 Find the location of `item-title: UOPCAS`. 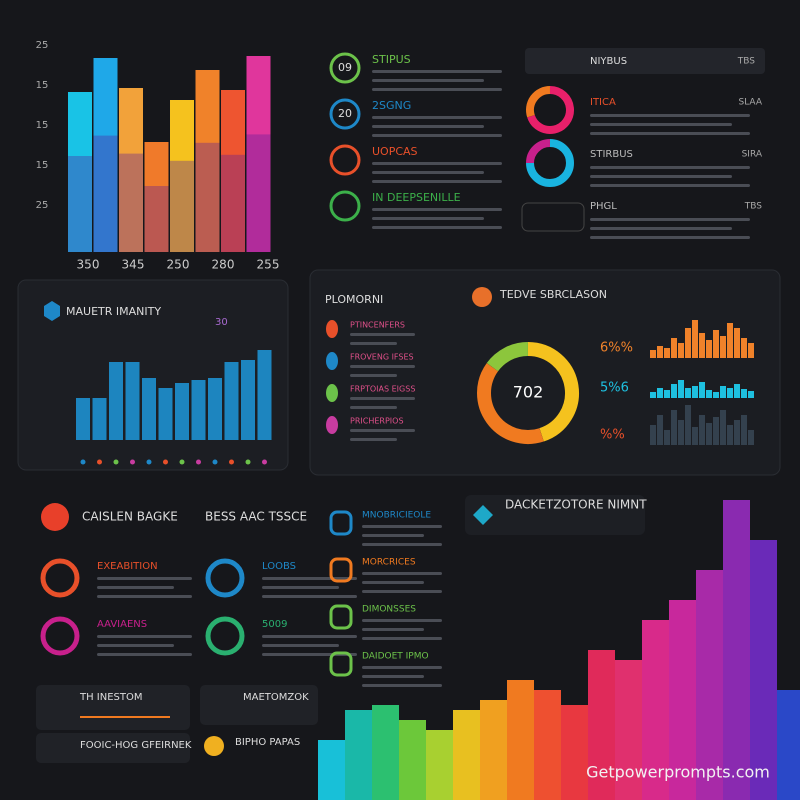

item-title: UOPCAS is located at coordinates (395, 151).